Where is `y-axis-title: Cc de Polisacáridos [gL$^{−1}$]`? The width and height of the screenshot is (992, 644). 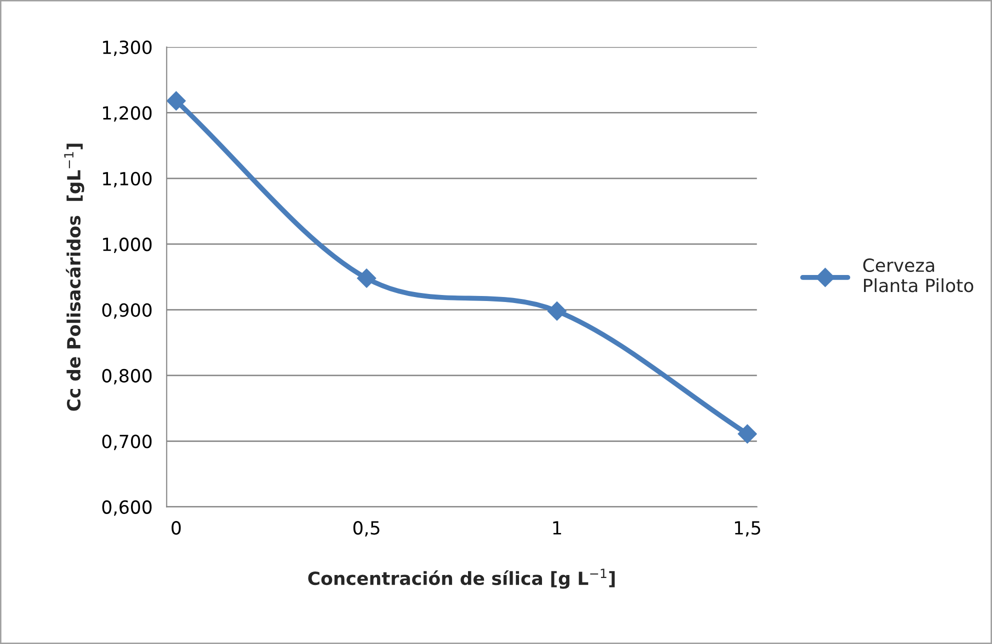 y-axis-title: Cc de Polisacáridos [gL$^{−1}$] is located at coordinates (74, 277).